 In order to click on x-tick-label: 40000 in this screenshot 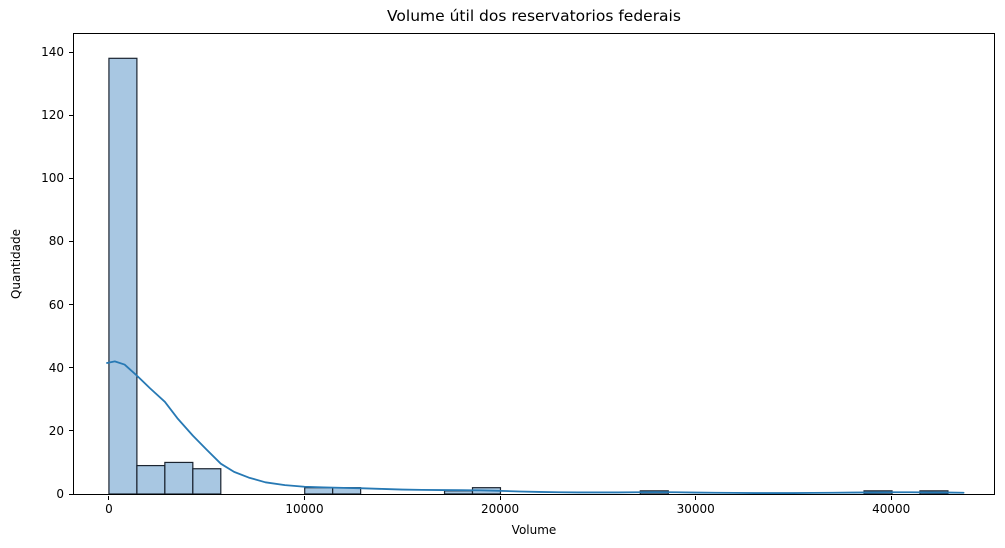, I will do `click(891, 509)`.